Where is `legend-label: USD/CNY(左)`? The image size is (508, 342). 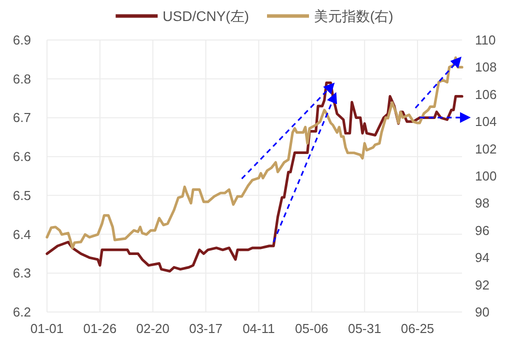 legend-label: USD/CNY(左) is located at coordinates (206, 16).